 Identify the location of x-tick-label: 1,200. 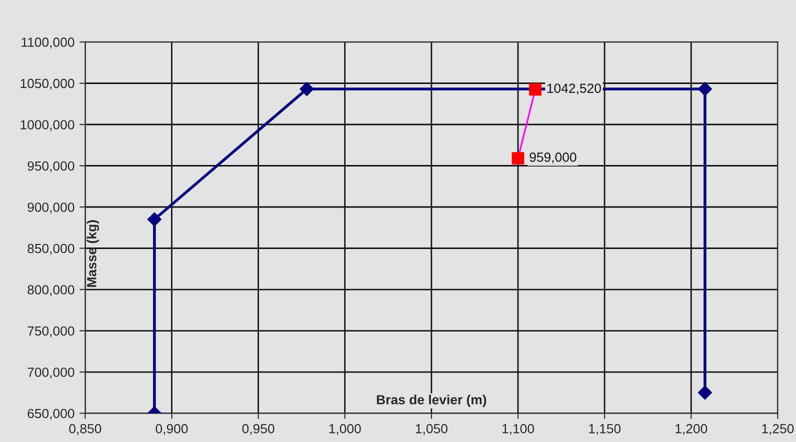
(692, 429).